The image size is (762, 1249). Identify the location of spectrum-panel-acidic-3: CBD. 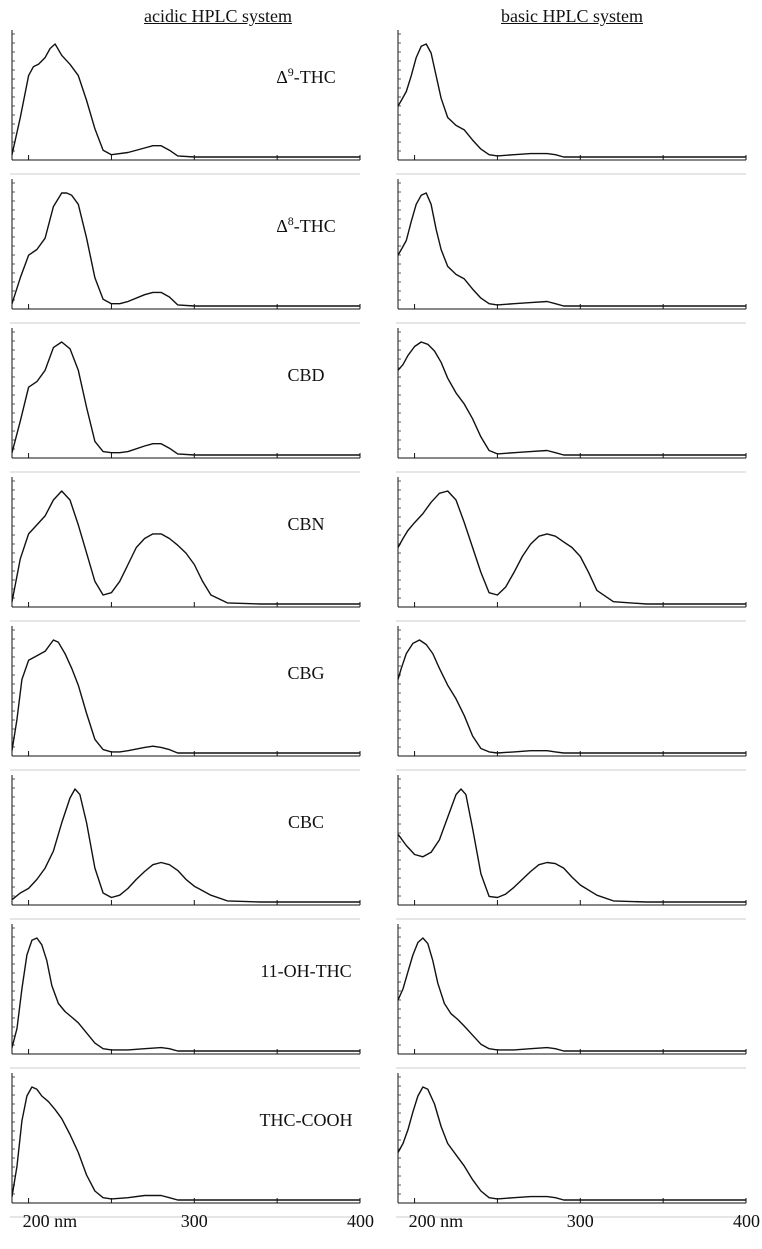
(185, 400).